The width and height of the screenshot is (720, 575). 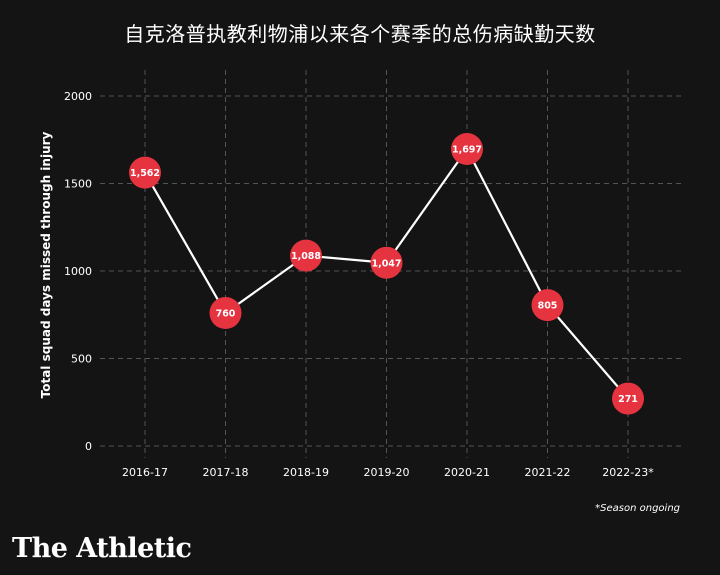 What do you see at coordinates (226, 472) in the screenshot?
I see `x-tick-label: 2017-18` at bounding box center [226, 472].